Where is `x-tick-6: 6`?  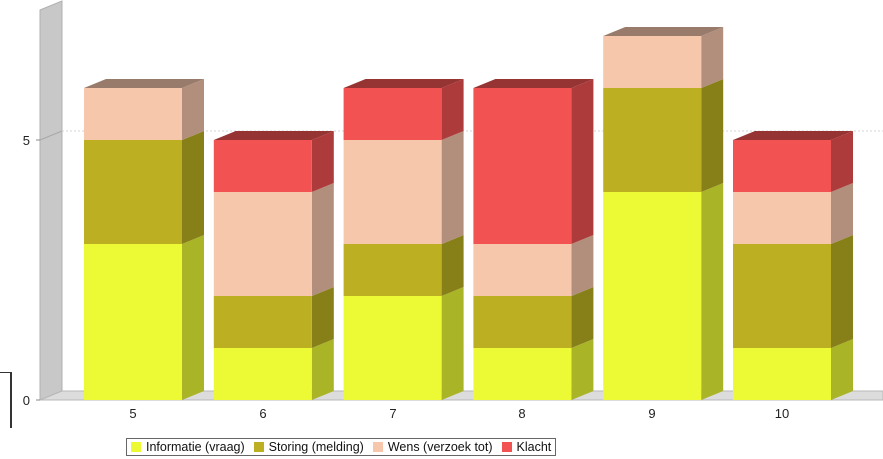 x-tick-6: 6 is located at coordinates (262, 413).